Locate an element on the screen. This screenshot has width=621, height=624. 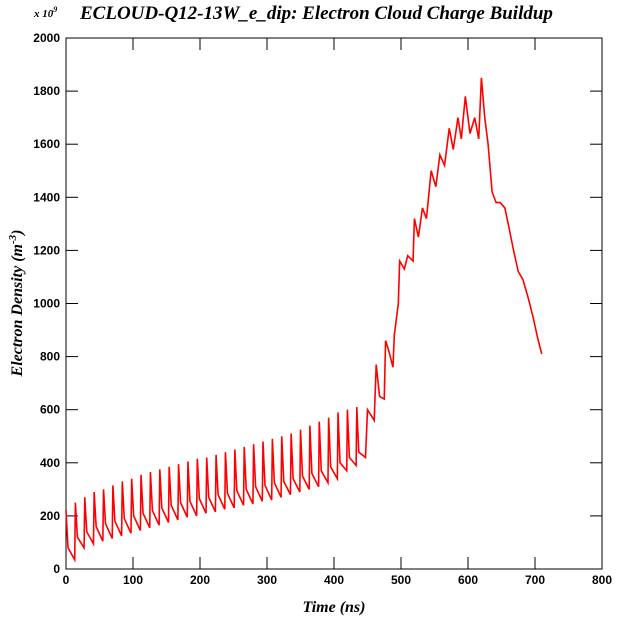
y-tick-label: 400 is located at coordinates (50, 463).